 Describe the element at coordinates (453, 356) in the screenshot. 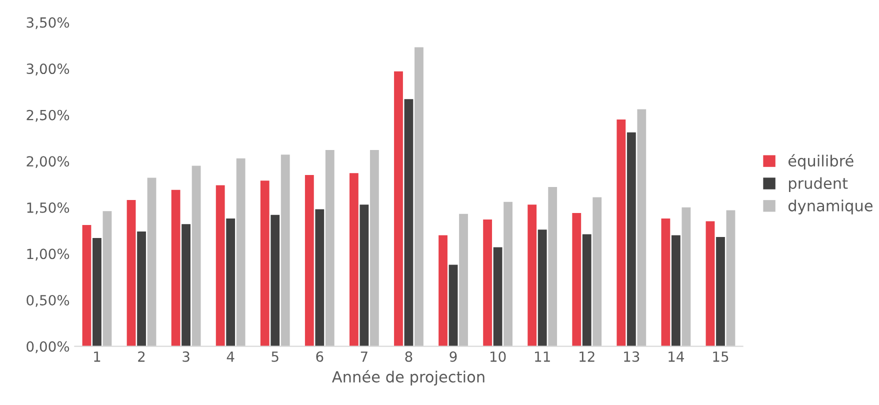

I see `x-tick-label: 9` at that location.